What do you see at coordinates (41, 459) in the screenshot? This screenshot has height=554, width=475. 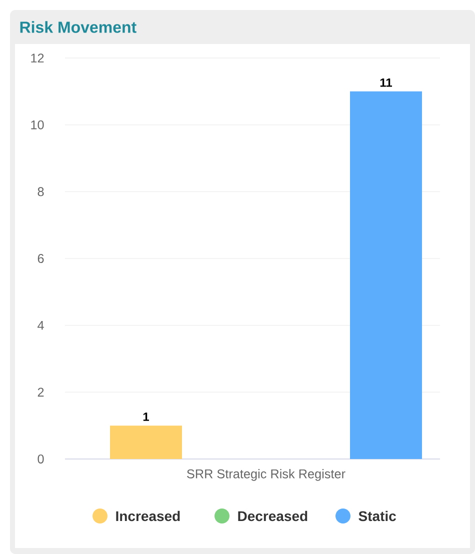 I see `y-tick-label: 0` at bounding box center [41, 459].